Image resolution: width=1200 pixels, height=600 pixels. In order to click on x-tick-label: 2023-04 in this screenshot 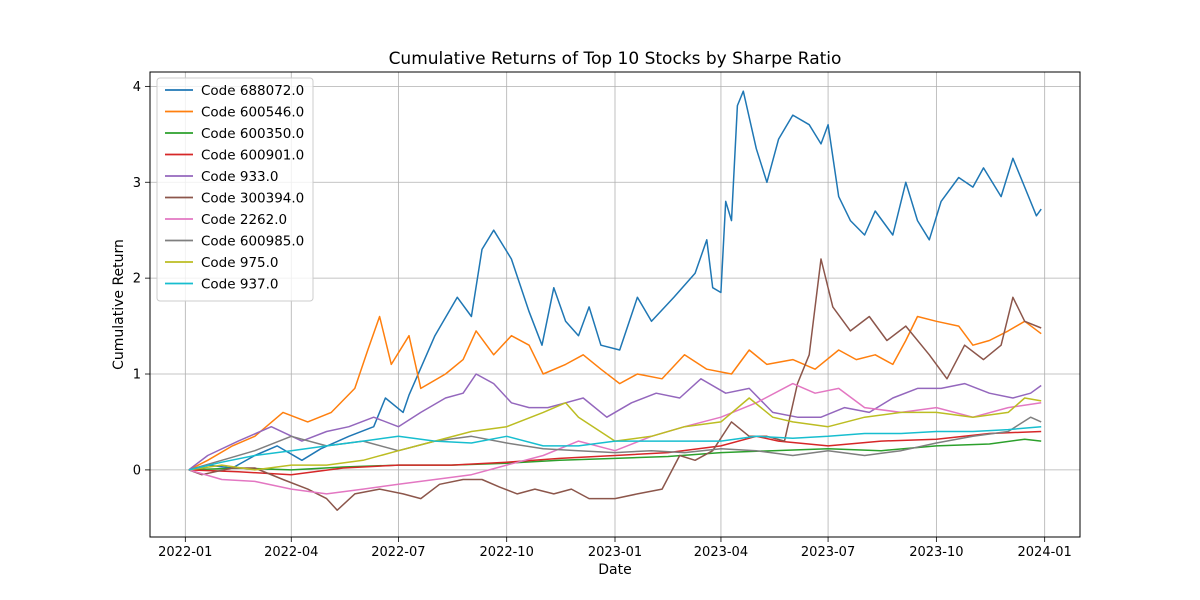, I will do `click(721, 552)`.